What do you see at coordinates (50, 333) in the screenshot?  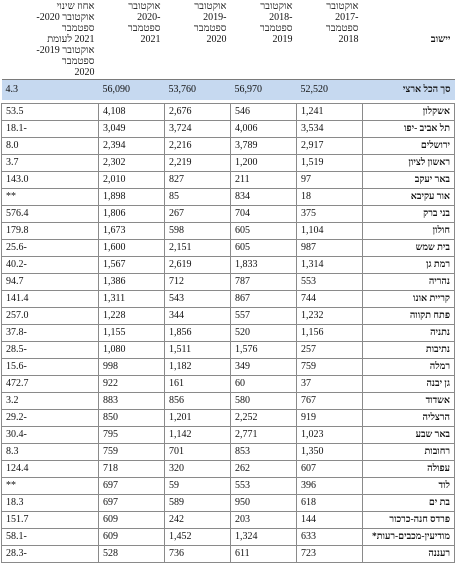 I see `value-cell: 37.8-` at bounding box center [50, 333].